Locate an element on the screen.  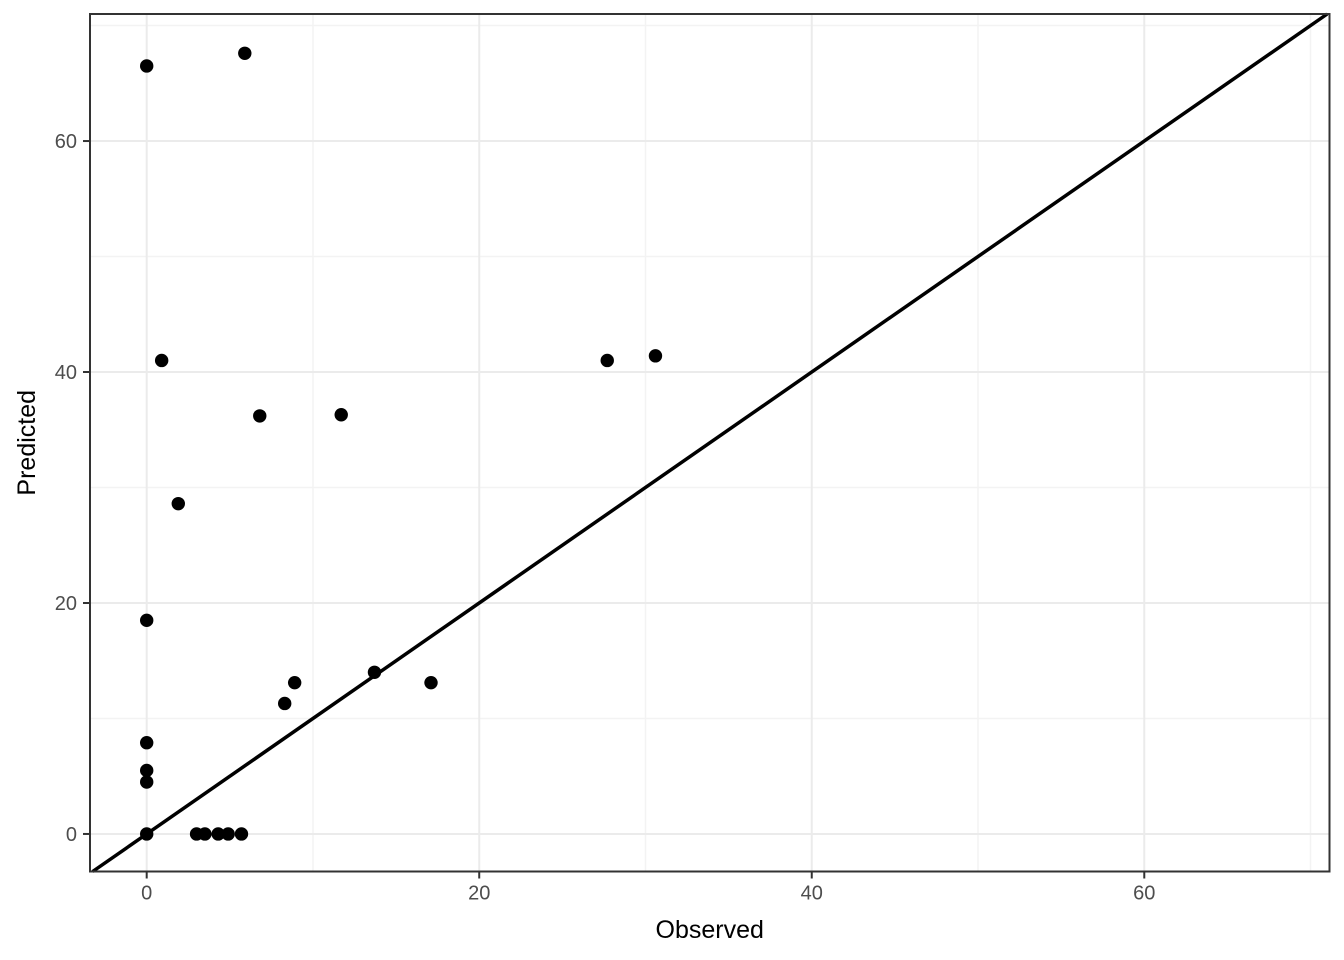
y-tick-label: 40 is located at coordinates (66, 373).